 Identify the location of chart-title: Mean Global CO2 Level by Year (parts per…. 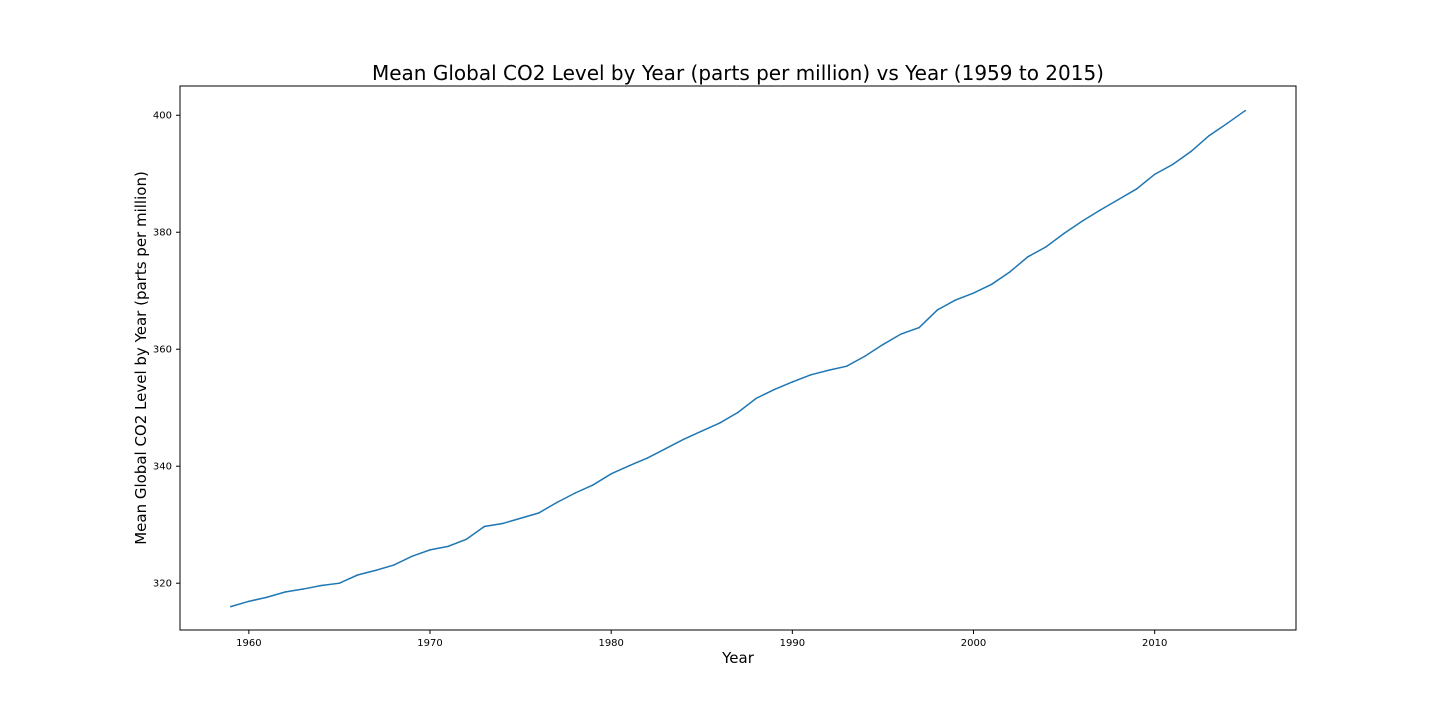
(738, 73).